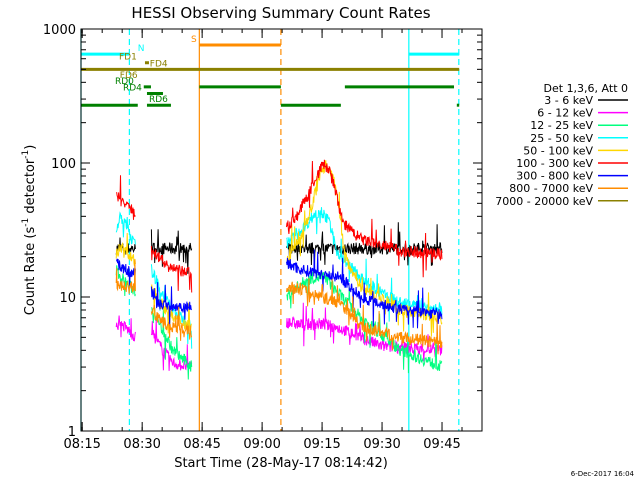 This screenshot has width=640, height=480. What do you see at coordinates (30, 188) in the screenshot?
I see `y-axis-title-part: detector` at bounding box center [30, 188].